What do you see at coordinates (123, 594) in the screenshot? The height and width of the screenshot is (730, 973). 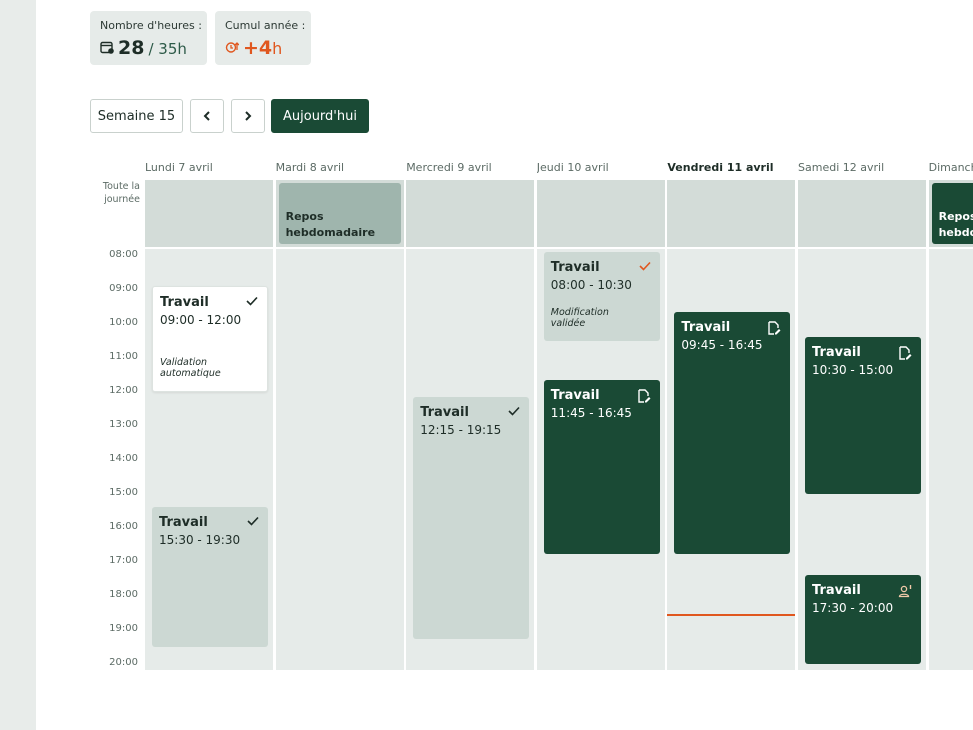 I see `hour-label: 18:00` at bounding box center [123, 594].